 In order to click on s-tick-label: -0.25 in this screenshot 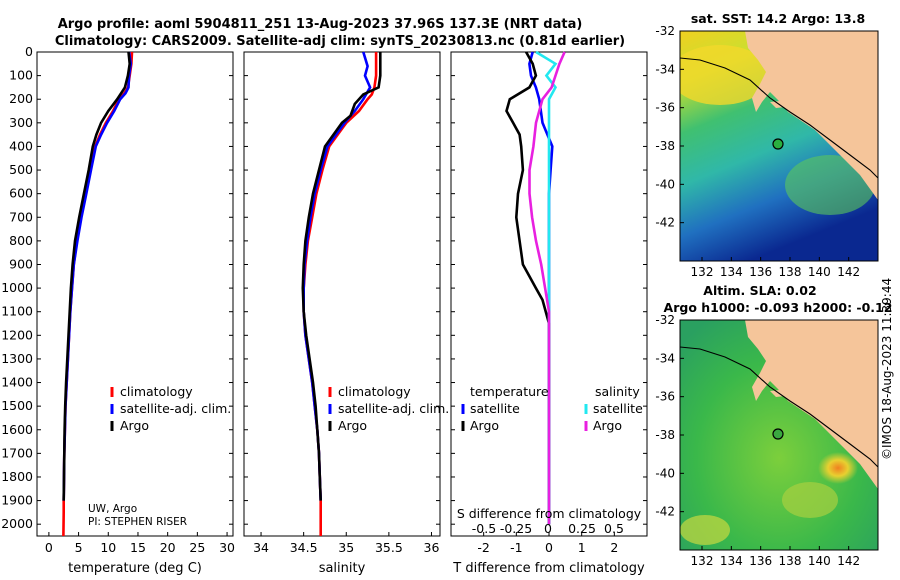, I will do `click(516, 528)`.